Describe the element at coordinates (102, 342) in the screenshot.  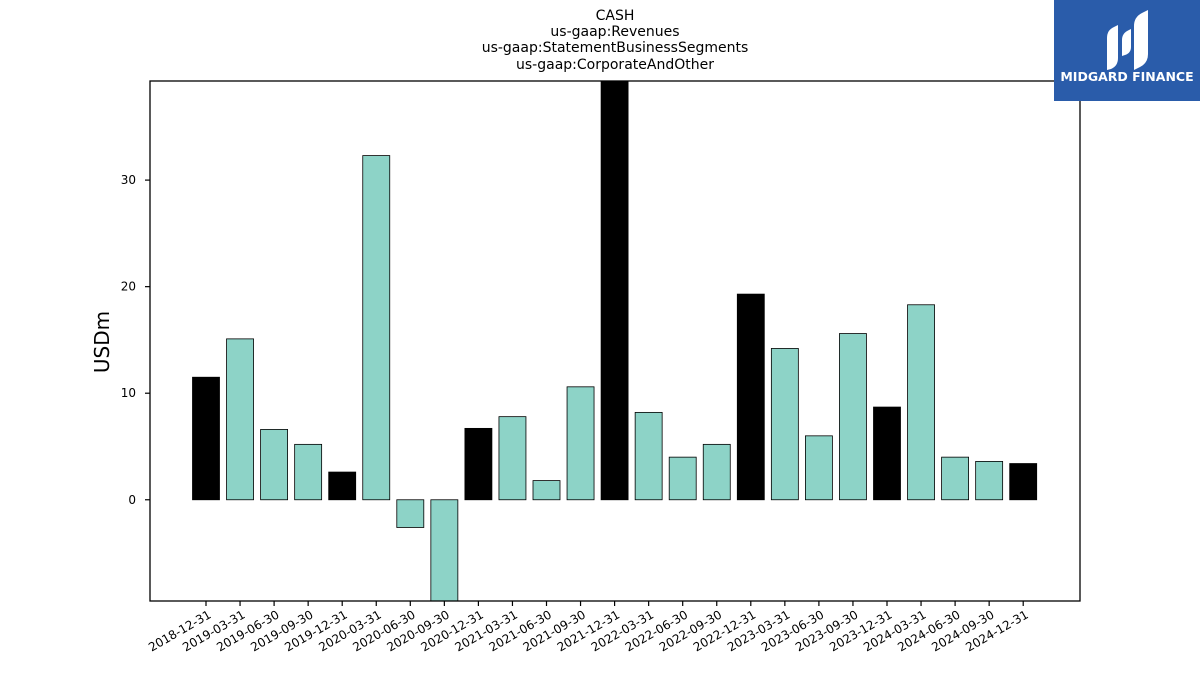
I see `y-axis-label: USDm` at that location.